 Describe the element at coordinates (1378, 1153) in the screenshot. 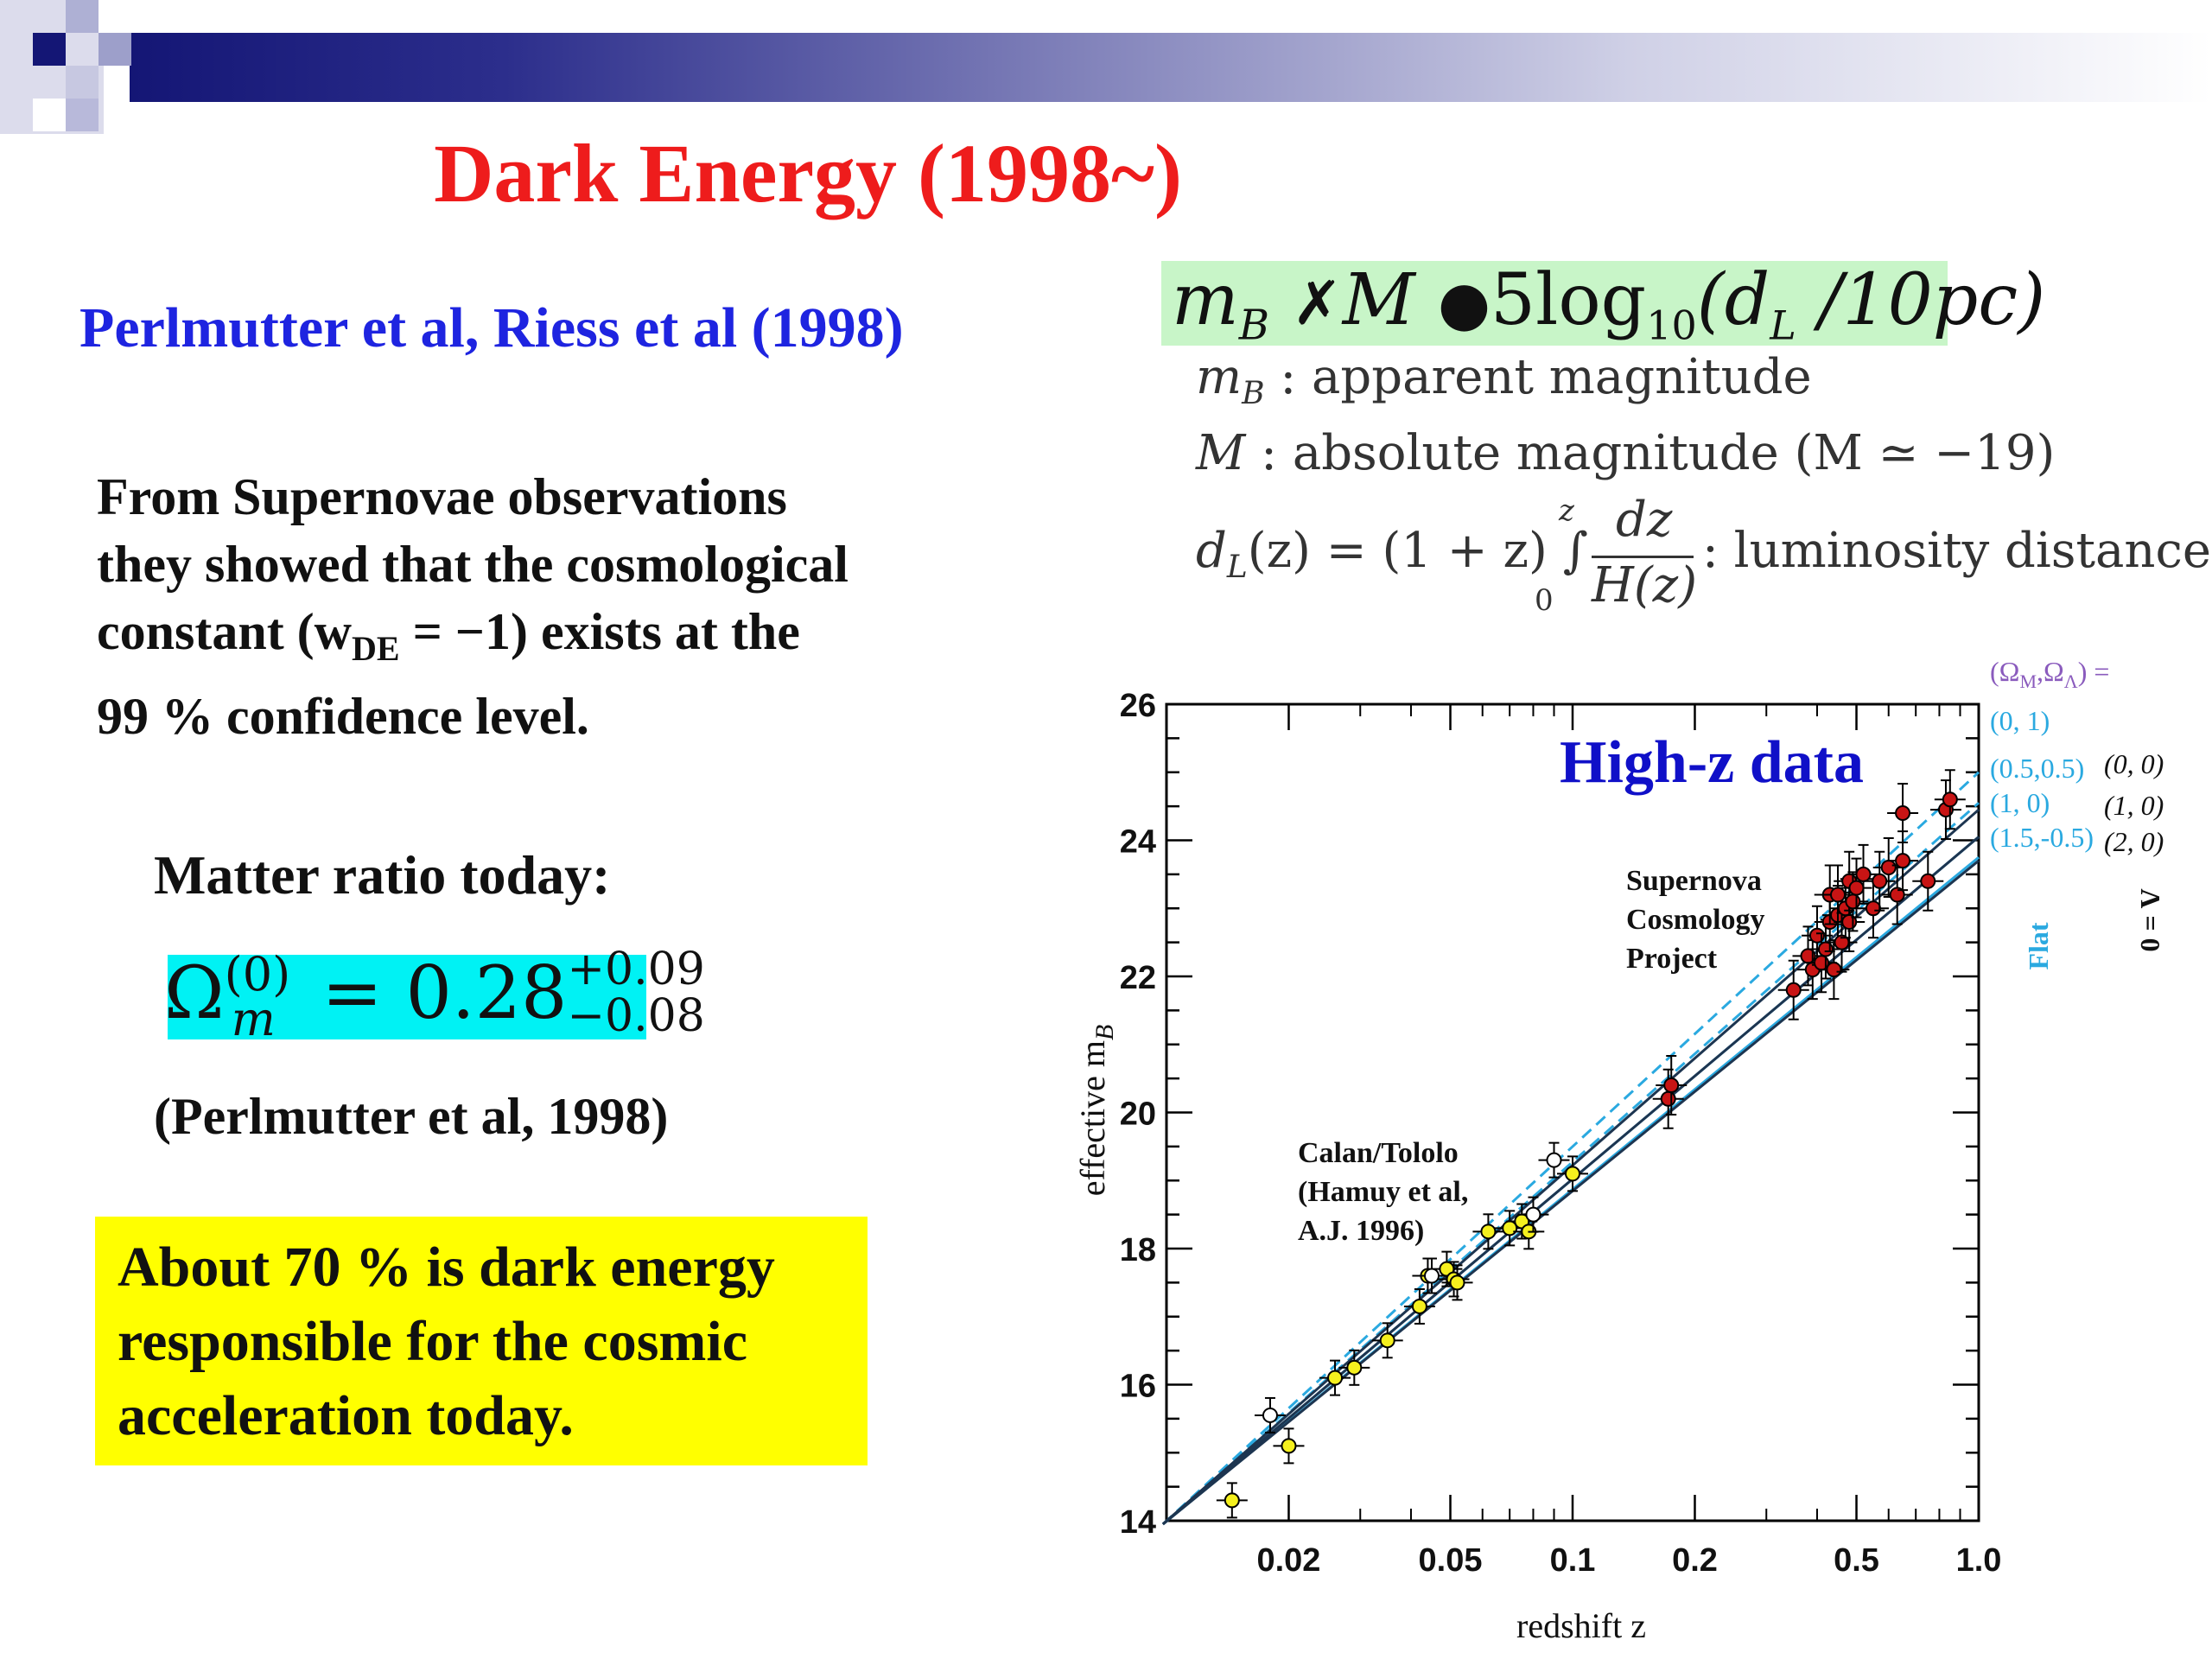

I see `calan-label-line-1: Calan/Tololo` at that location.